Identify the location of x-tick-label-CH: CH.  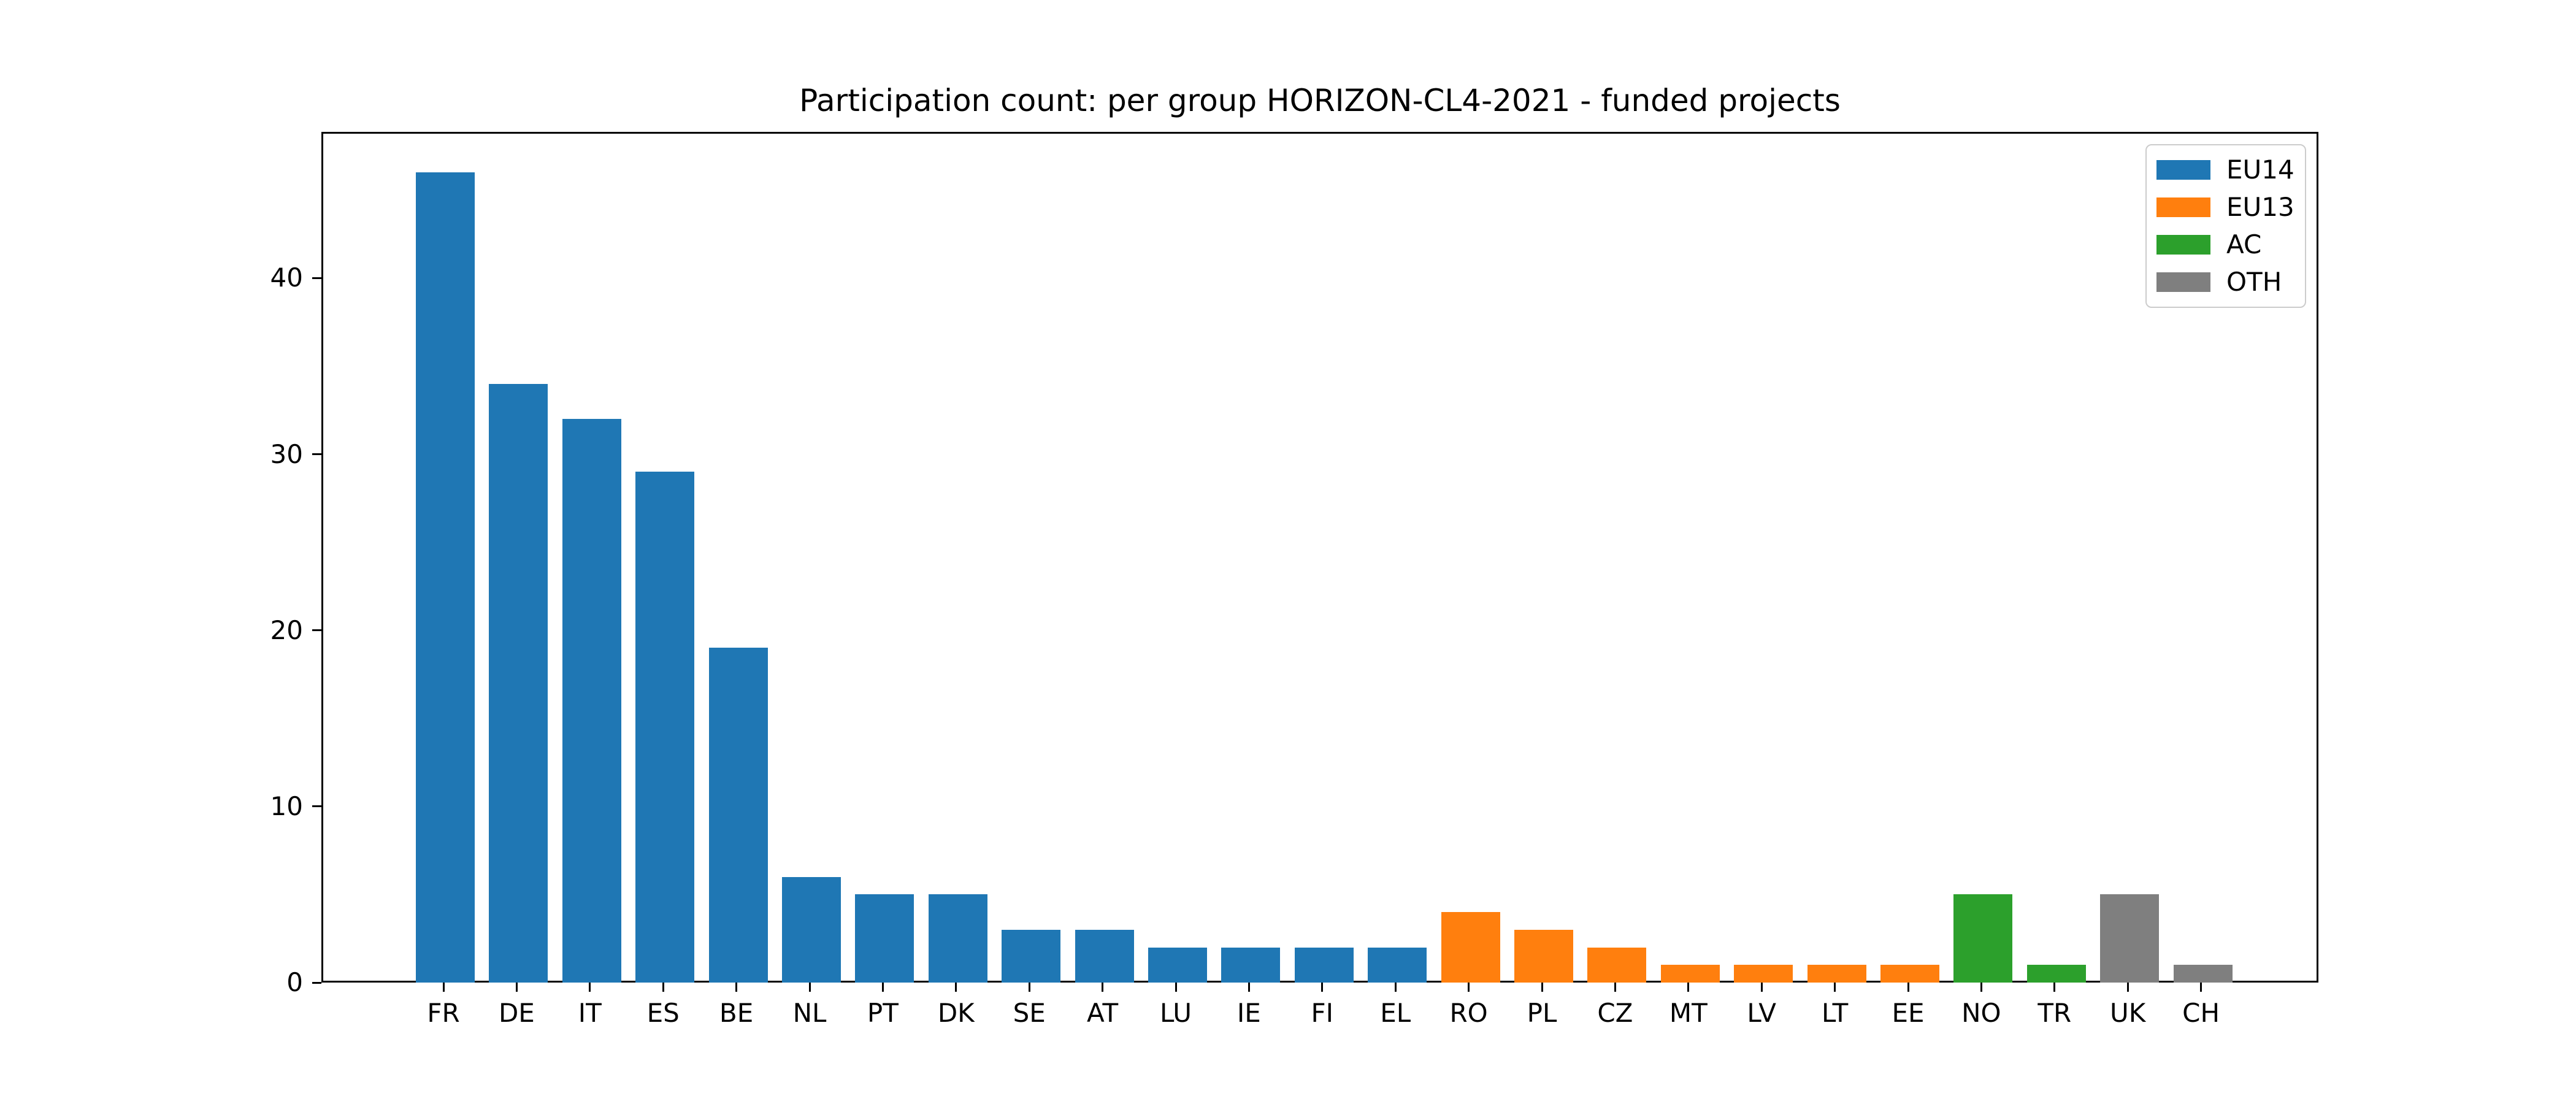
(2201, 1013).